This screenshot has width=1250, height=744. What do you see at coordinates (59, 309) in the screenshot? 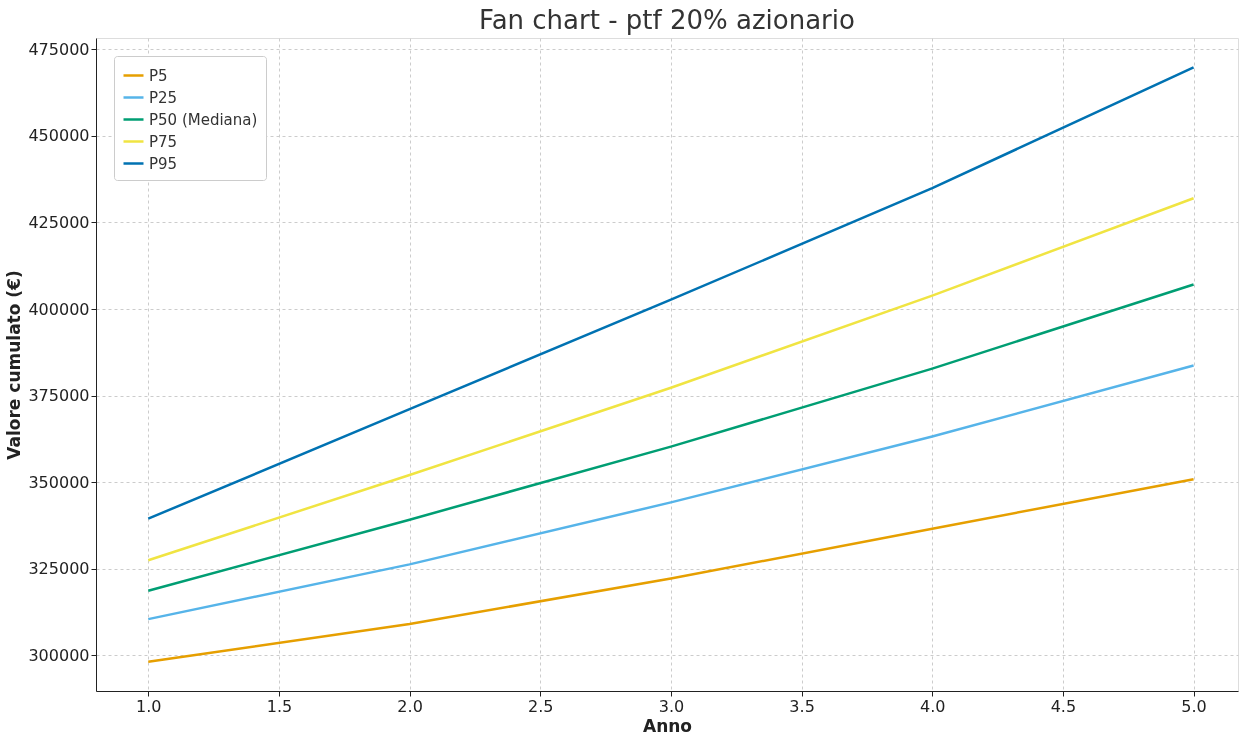
I see `y-tick-label: 400000` at bounding box center [59, 309].